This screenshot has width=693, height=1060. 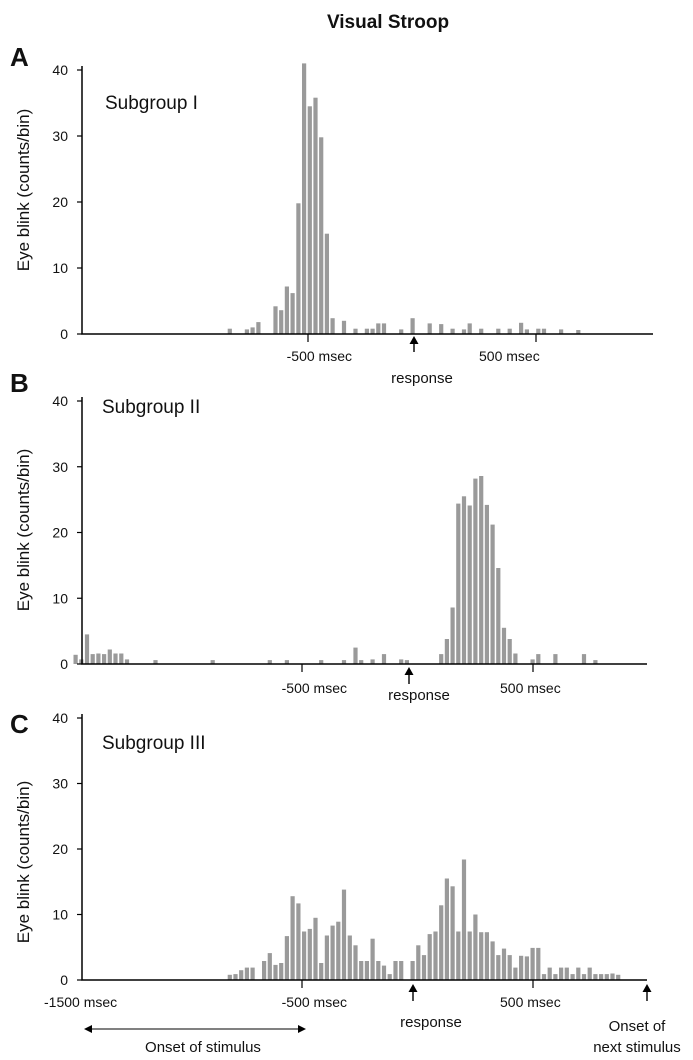 What do you see at coordinates (19, 724) in the screenshot?
I see `panel-letter-c: C` at bounding box center [19, 724].